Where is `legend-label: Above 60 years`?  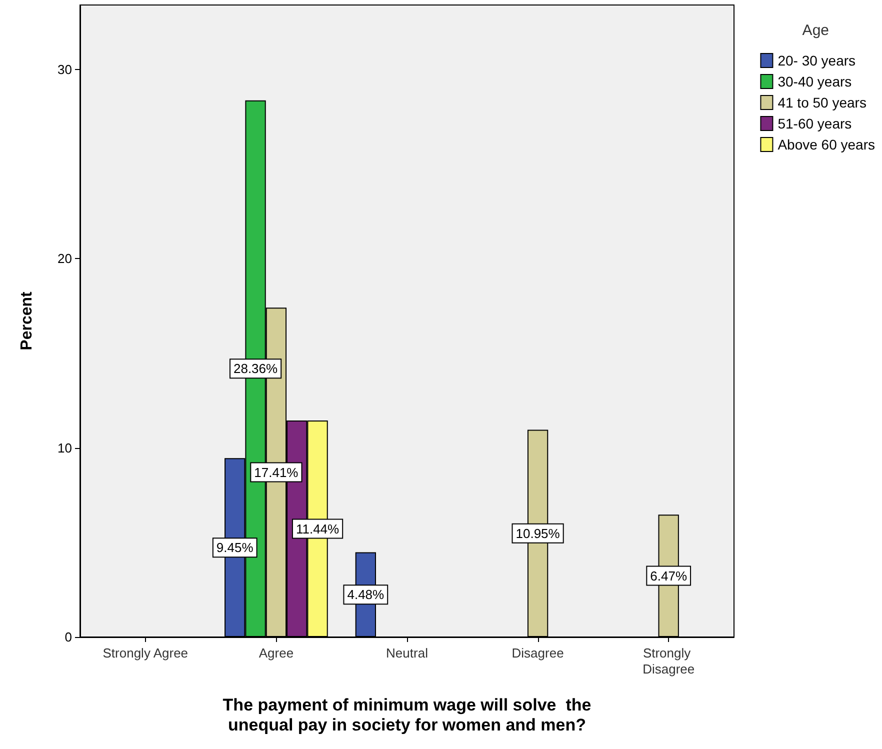
legend-label: Above 60 years is located at coordinates (827, 144).